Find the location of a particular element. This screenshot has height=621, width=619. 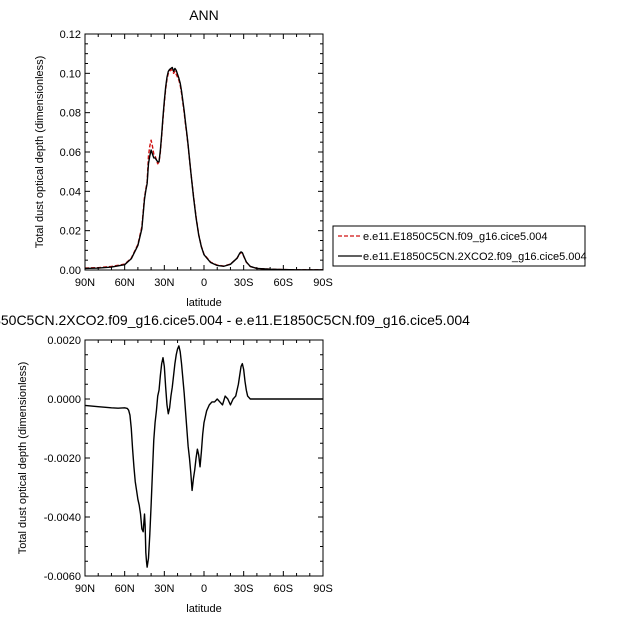

bottom-y-tick-label: 0.0000 is located at coordinates (64, 400).